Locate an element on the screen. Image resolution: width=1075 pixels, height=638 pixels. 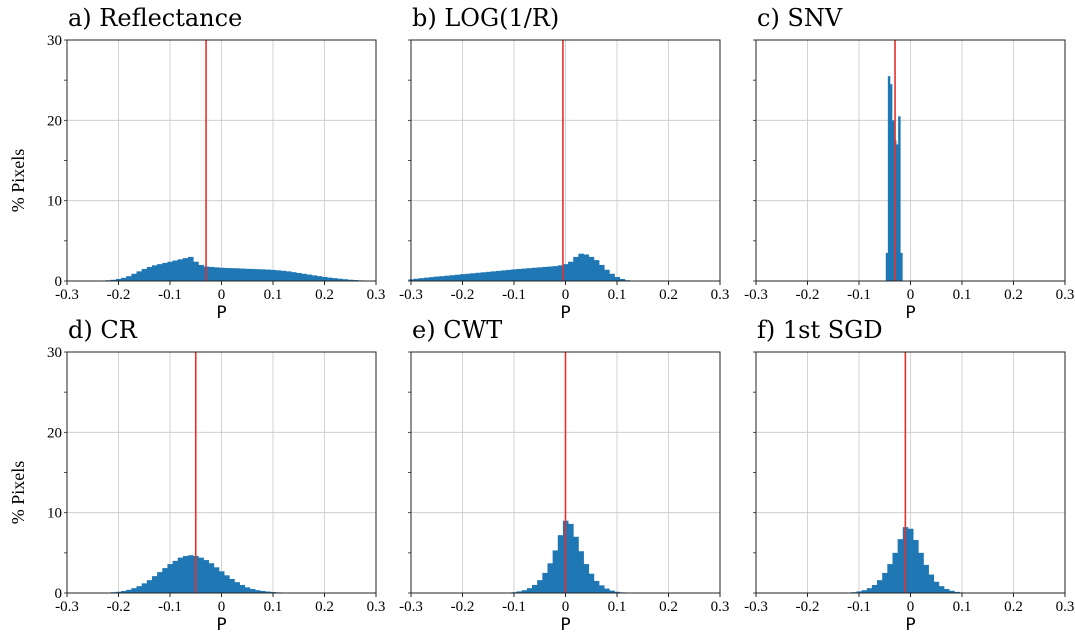
y-axis-label: % Pixels is located at coordinates (18, 181).